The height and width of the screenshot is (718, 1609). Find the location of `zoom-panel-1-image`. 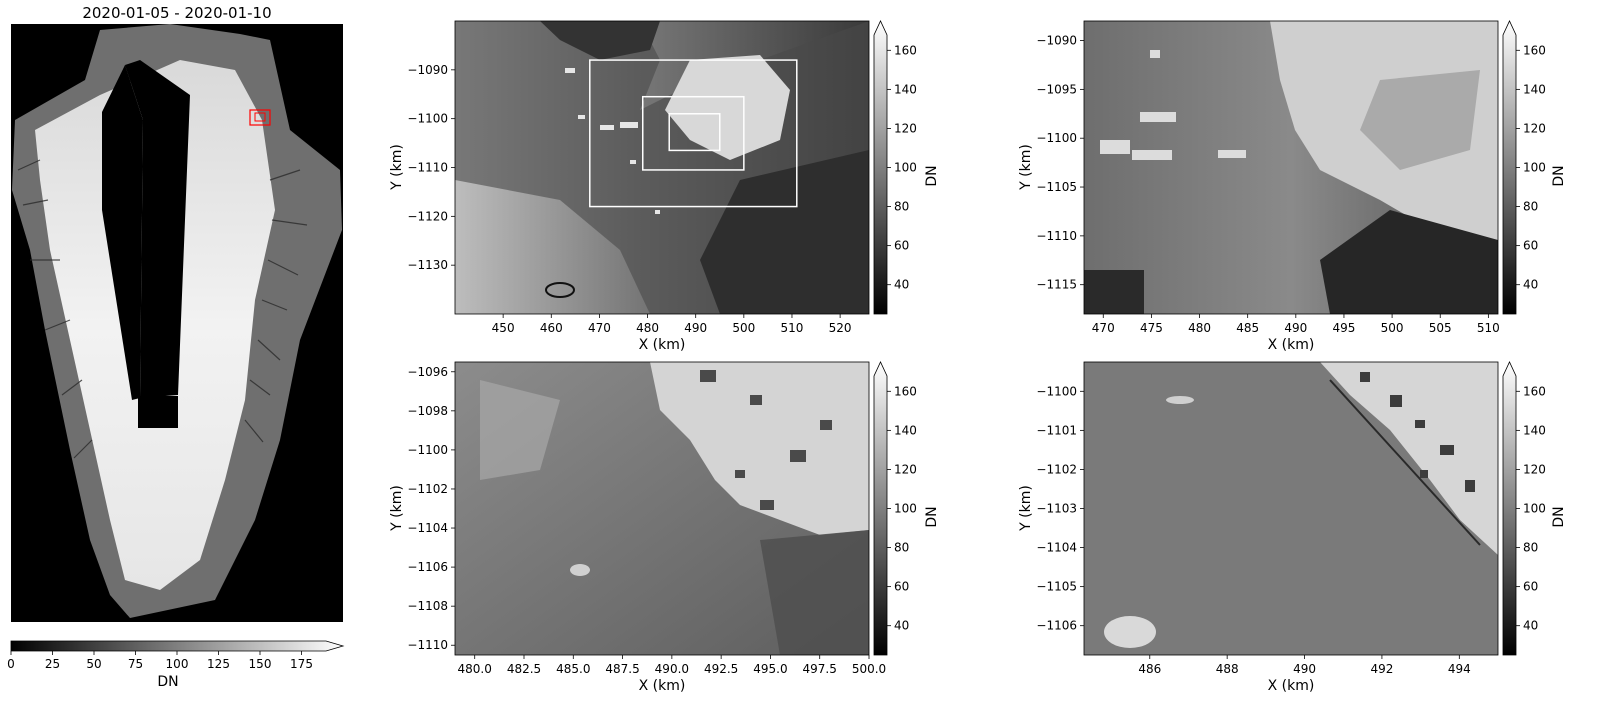

zoom-panel-1-image is located at coordinates (662, 167).